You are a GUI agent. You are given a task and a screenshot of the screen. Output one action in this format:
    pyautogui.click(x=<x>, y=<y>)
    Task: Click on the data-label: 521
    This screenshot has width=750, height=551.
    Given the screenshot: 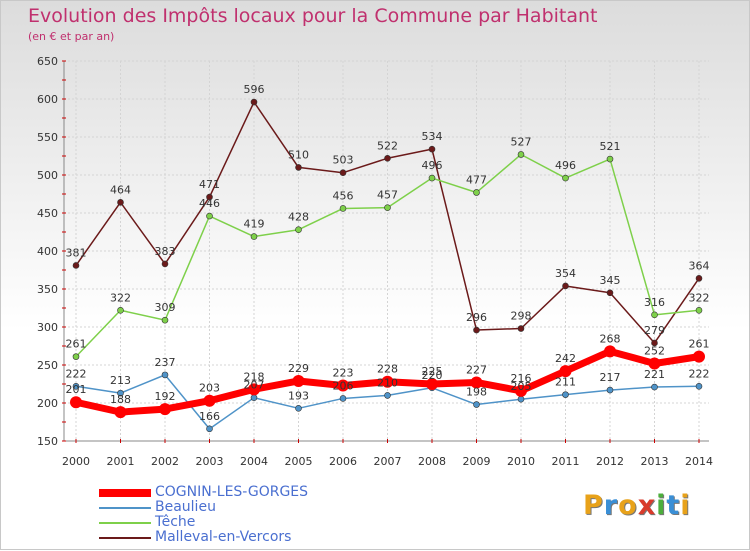 What is the action you would take?
    pyautogui.click(x=610, y=146)
    